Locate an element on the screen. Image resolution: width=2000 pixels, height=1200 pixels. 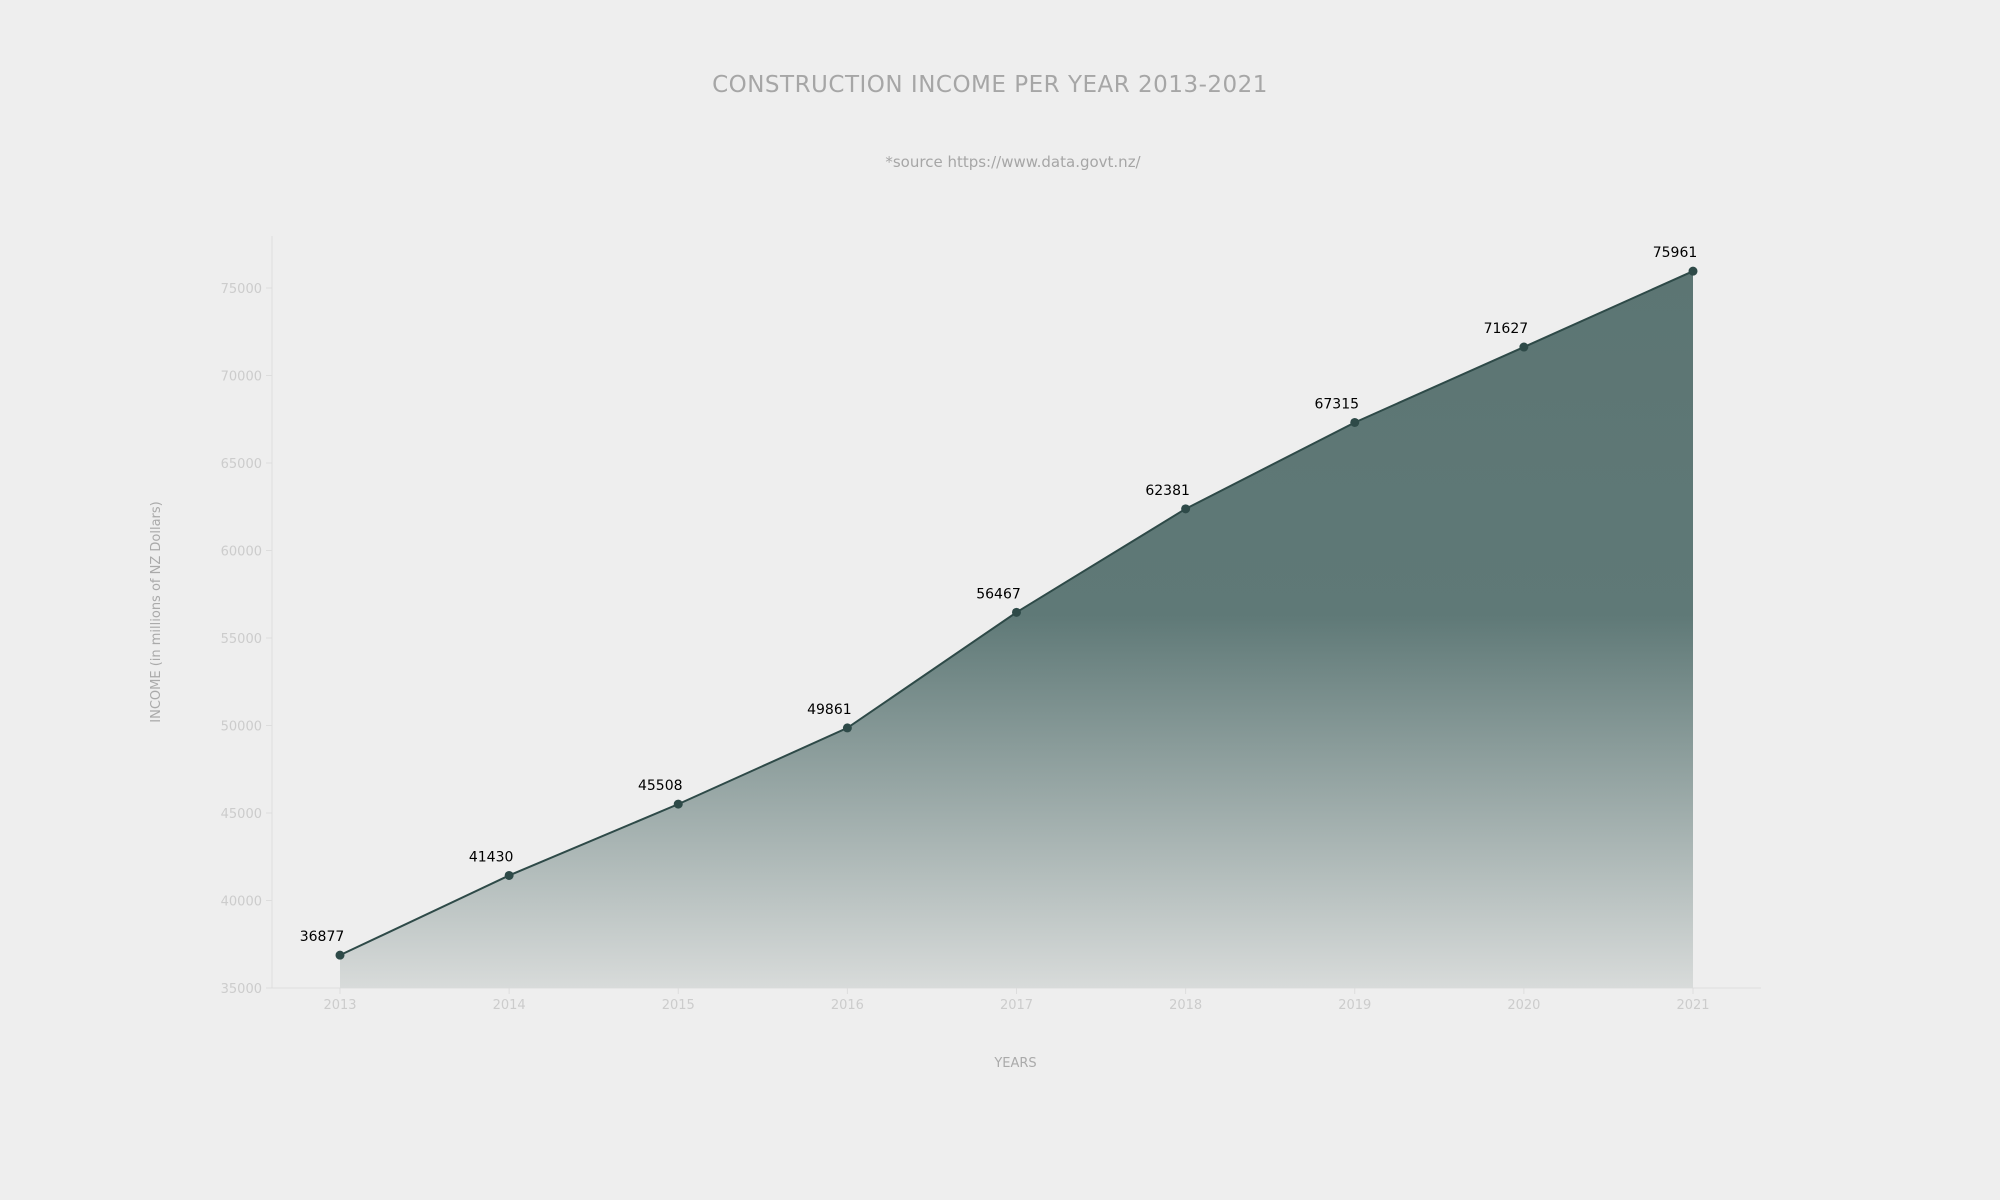
x-tick-label: 2021 is located at coordinates (1692, 1005).